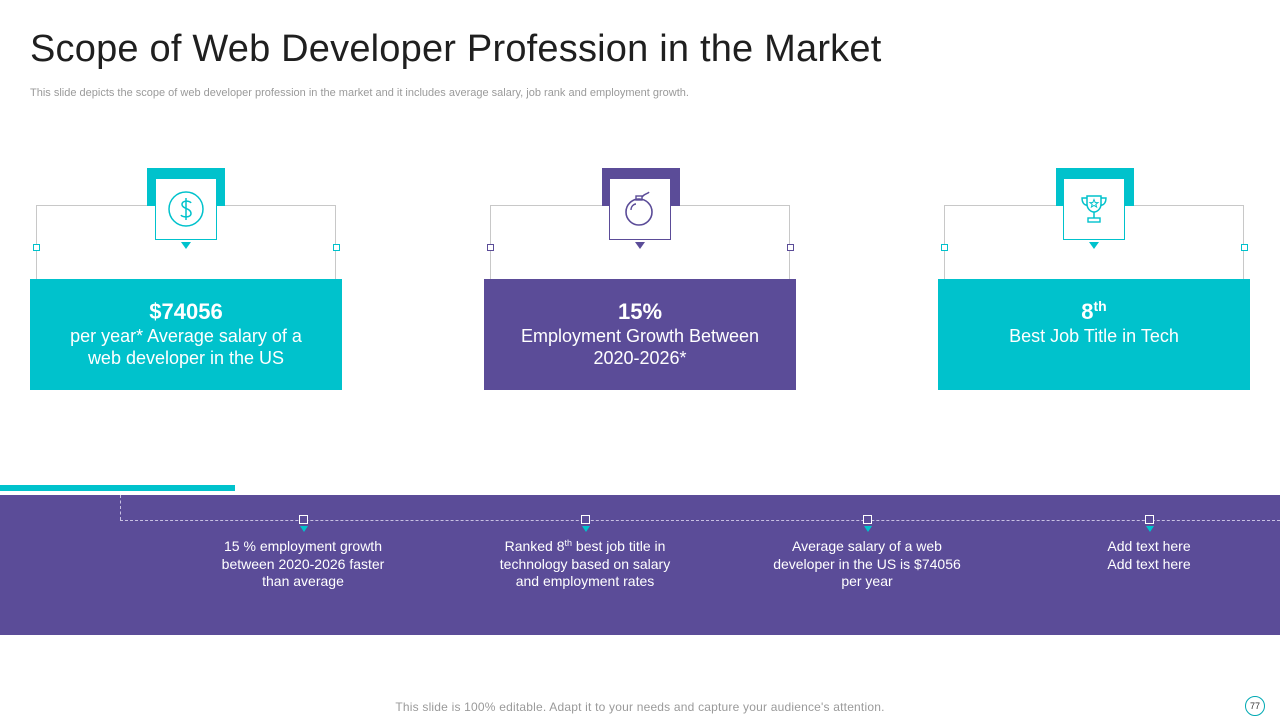  What do you see at coordinates (120, 507) in the screenshot?
I see `timeline-connector` at bounding box center [120, 507].